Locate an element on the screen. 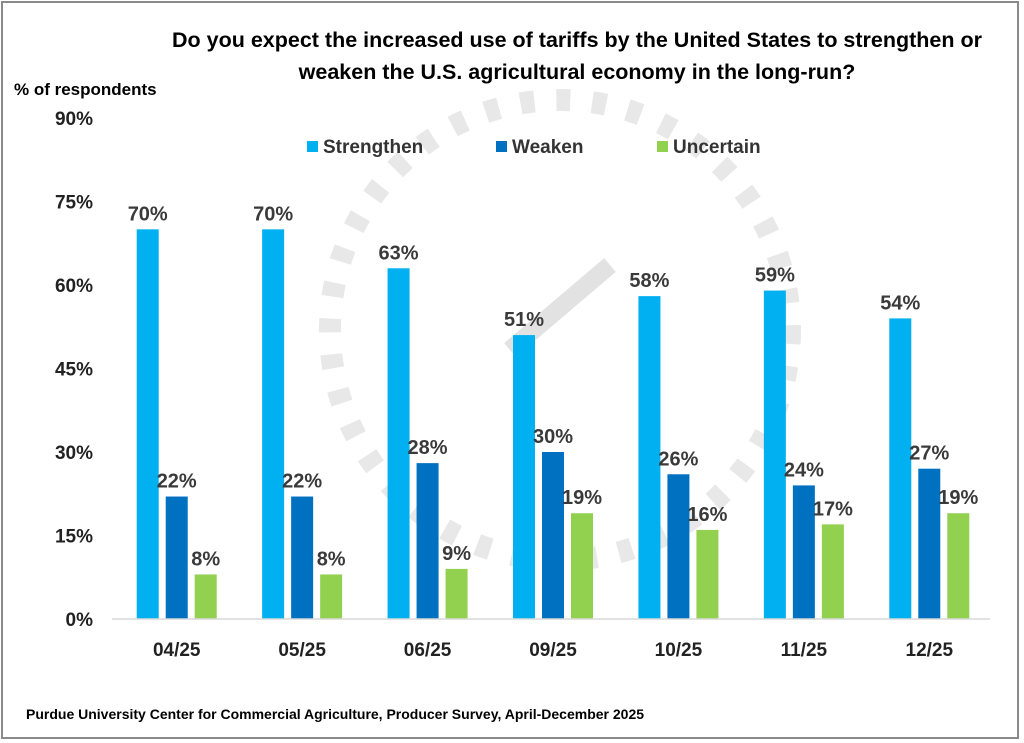 This screenshot has width=1024, height=743. data-label: 59% is located at coordinates (775, 276).